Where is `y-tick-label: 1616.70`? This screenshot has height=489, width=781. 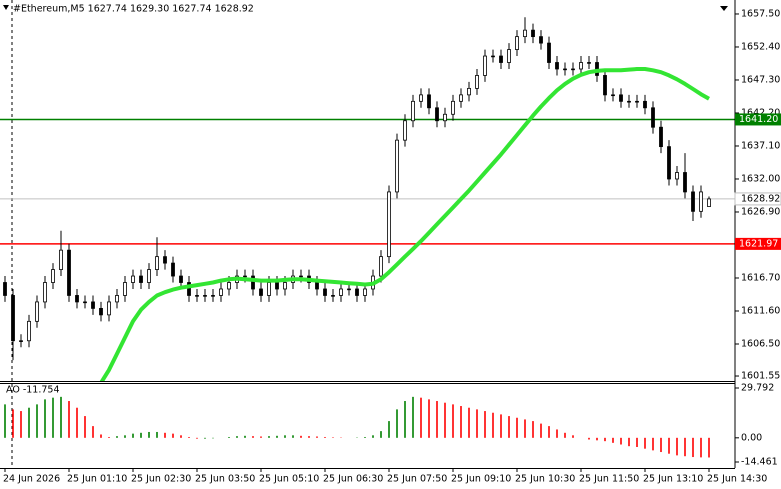 y-tick-label: 1616.70 is located at coordinates (760, 277).